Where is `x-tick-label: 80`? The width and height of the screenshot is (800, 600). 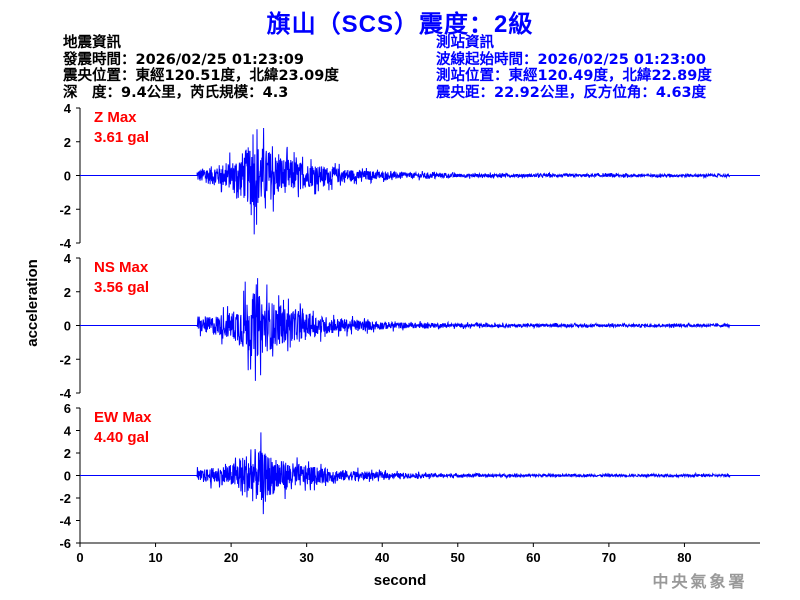
x-tick-label: 80 is located at coordinates (684, 557).